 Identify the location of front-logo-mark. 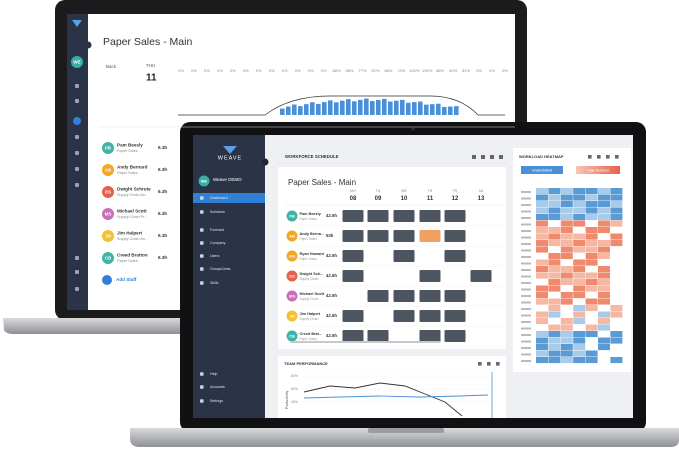
(230, 150).